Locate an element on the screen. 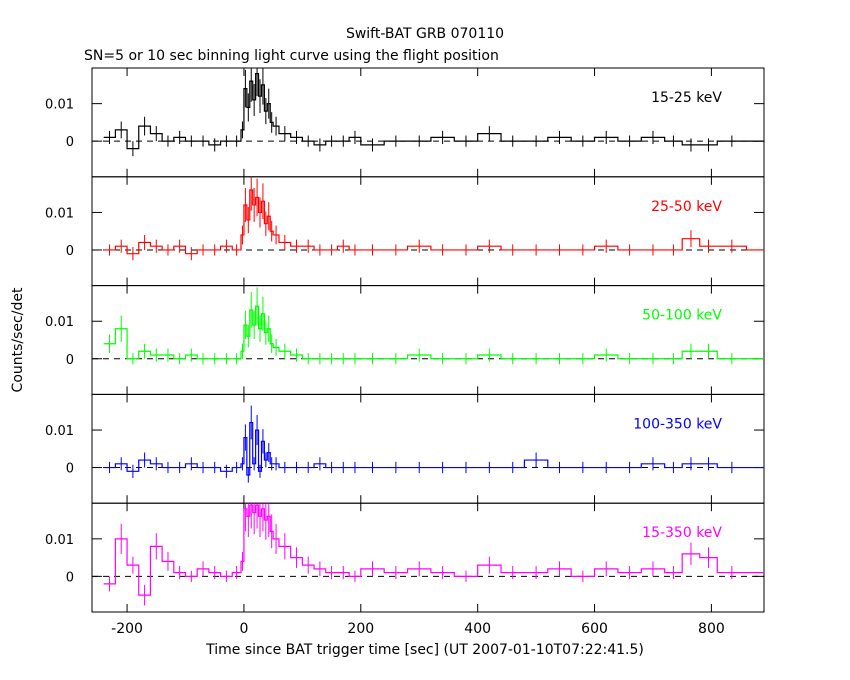 The width and height of the screenshot is (850, 680). x-tick-label: 600 is located at coordinates (594, 629).